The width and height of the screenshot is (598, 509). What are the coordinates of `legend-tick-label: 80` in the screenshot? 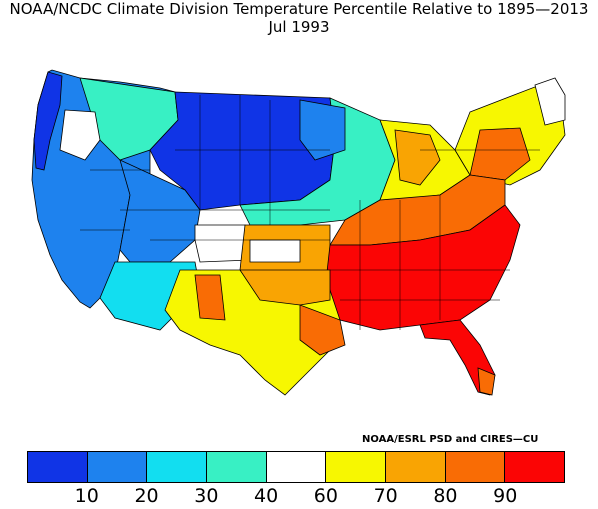 It's located at (445, 496).